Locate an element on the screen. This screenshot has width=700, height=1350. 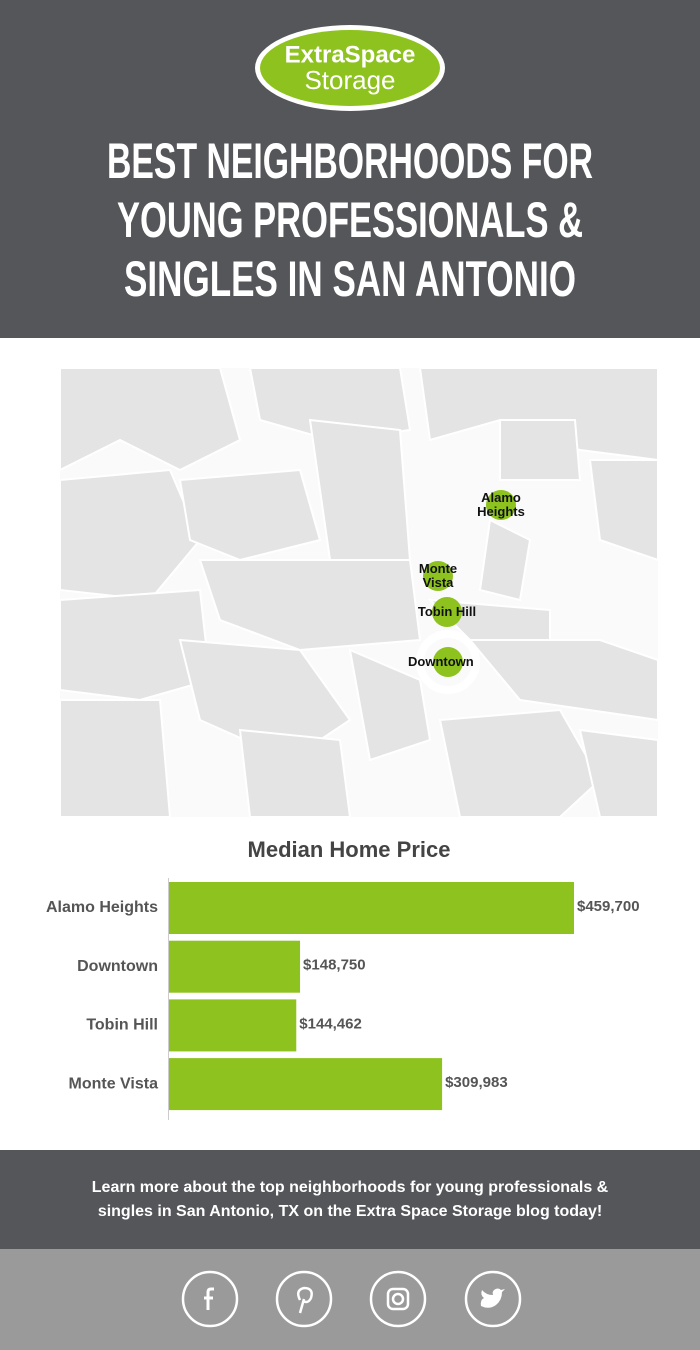
category-label: Alamo Heights is located at coordinates (102, 907).